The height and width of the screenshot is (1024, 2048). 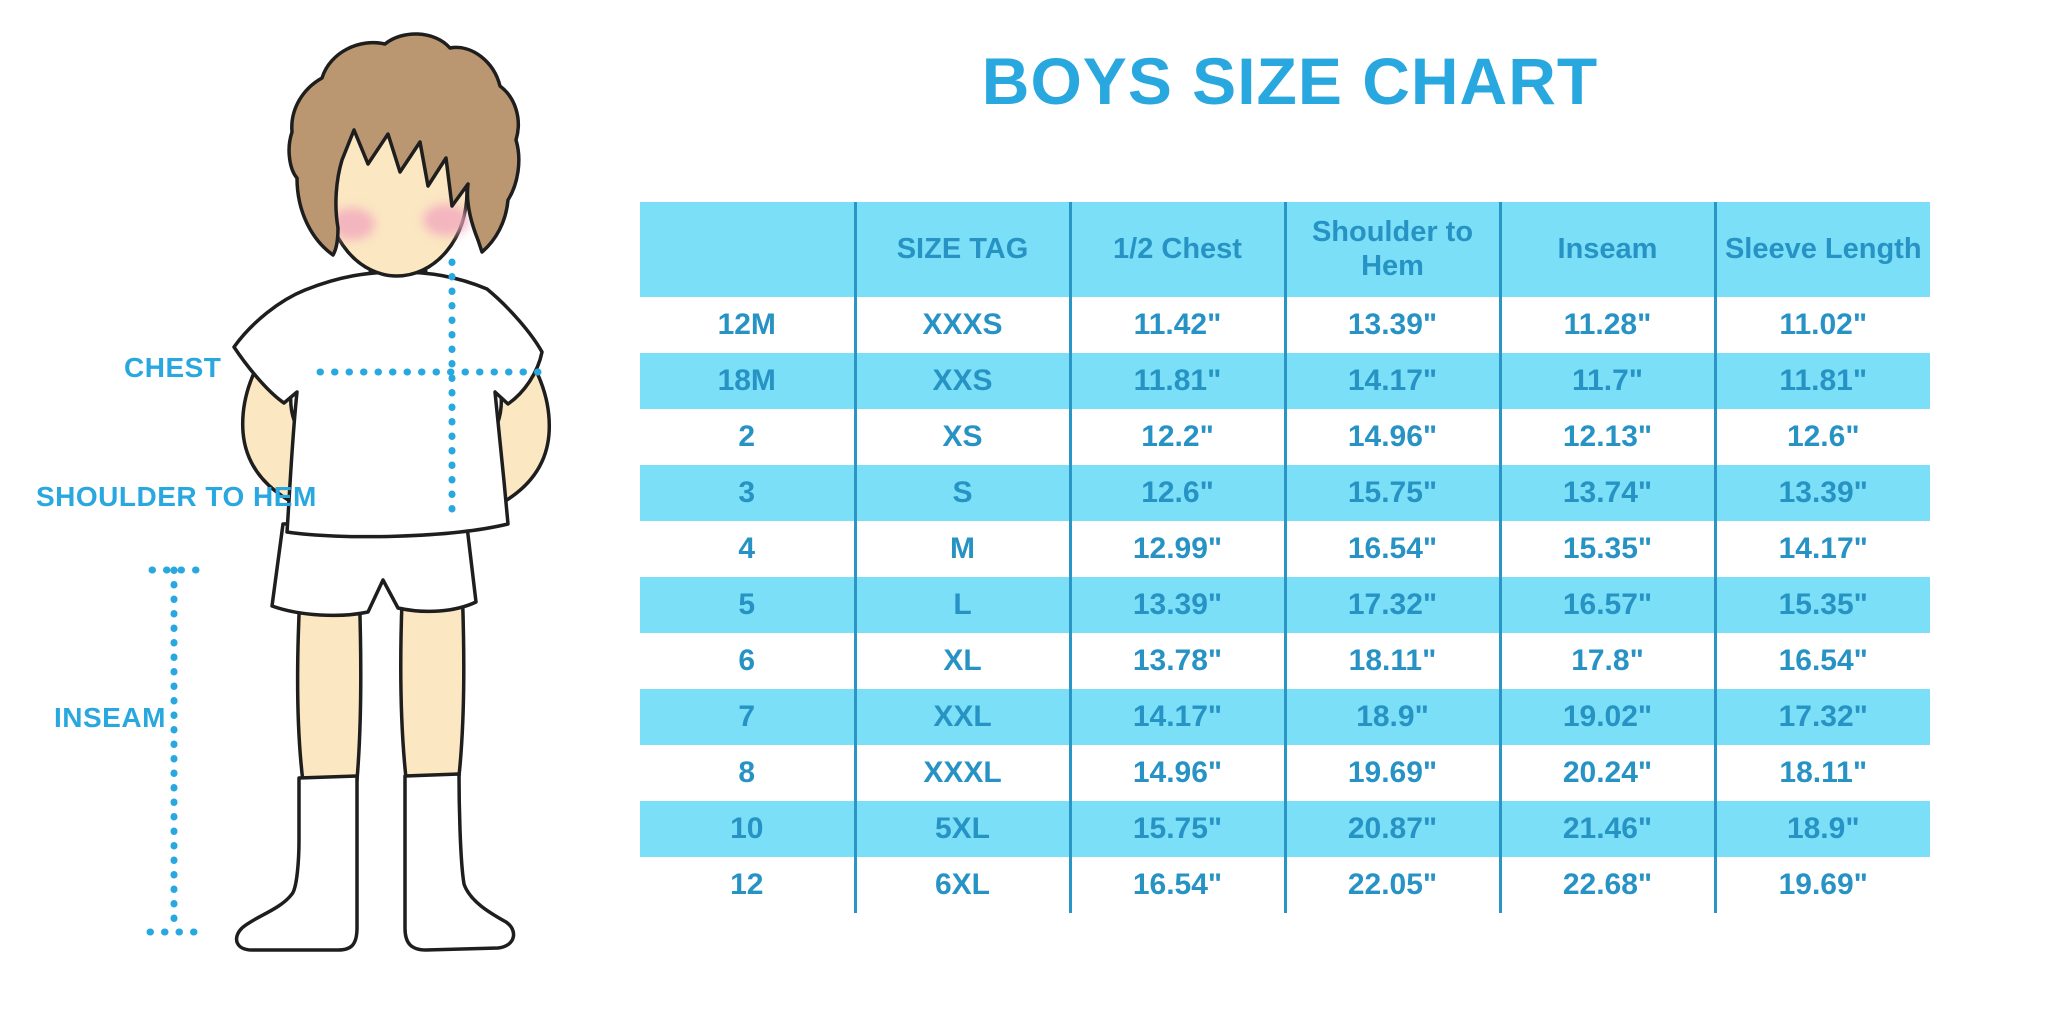 I want to click on table-cell: 3, so click(x=747, y=492).